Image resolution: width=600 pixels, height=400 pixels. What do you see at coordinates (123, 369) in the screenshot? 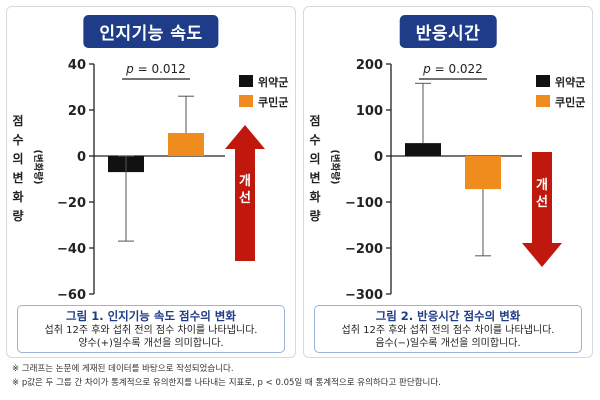
I see `footnote: ※ 그래프는 논문에 게재된 데이터를 바탕으로 작성되었습니다.` at bounding box center [123, 369].